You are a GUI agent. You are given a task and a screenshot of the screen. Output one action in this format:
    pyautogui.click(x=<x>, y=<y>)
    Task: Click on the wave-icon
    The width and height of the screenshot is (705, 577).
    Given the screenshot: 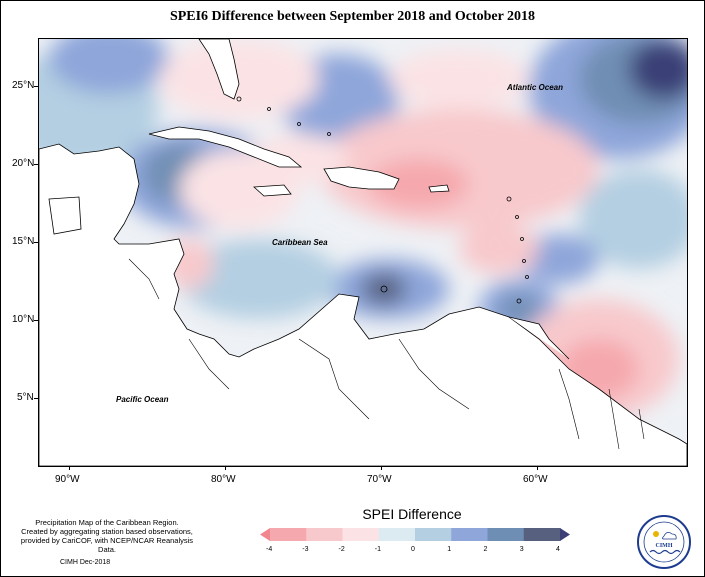 What is the action you would take?
    pyautogui.click(x=665, y=552)
    